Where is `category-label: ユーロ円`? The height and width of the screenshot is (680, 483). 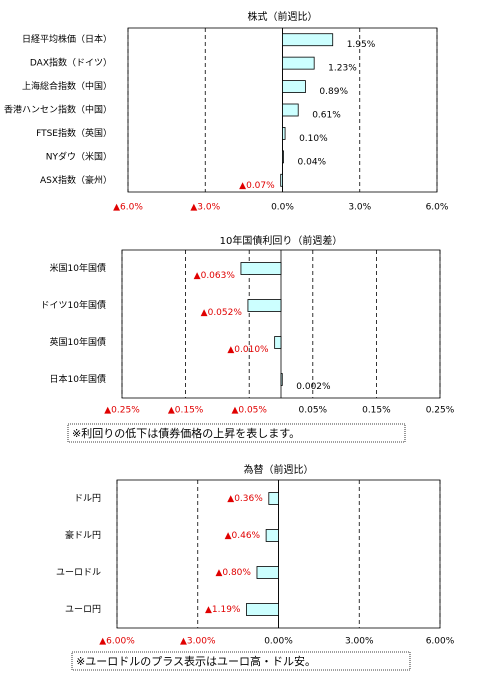 category-label: ユーロ円 is located at coordinates (83, 609).